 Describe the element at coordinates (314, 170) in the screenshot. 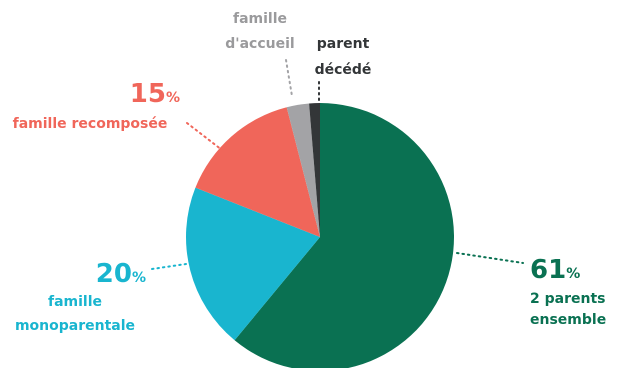

I see `pie-slice-deceased-parent` at that location.